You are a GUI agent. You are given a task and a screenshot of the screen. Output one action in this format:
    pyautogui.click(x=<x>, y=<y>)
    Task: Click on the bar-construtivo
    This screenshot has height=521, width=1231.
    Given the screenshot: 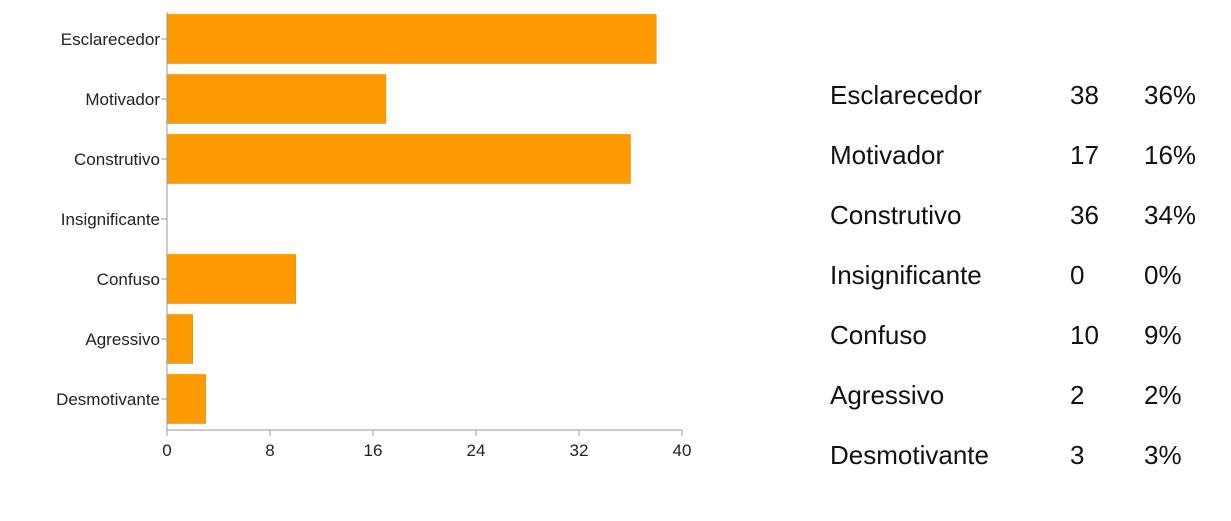 What is the action you would take?
    pyautogui.click(x=398, y=159)
    